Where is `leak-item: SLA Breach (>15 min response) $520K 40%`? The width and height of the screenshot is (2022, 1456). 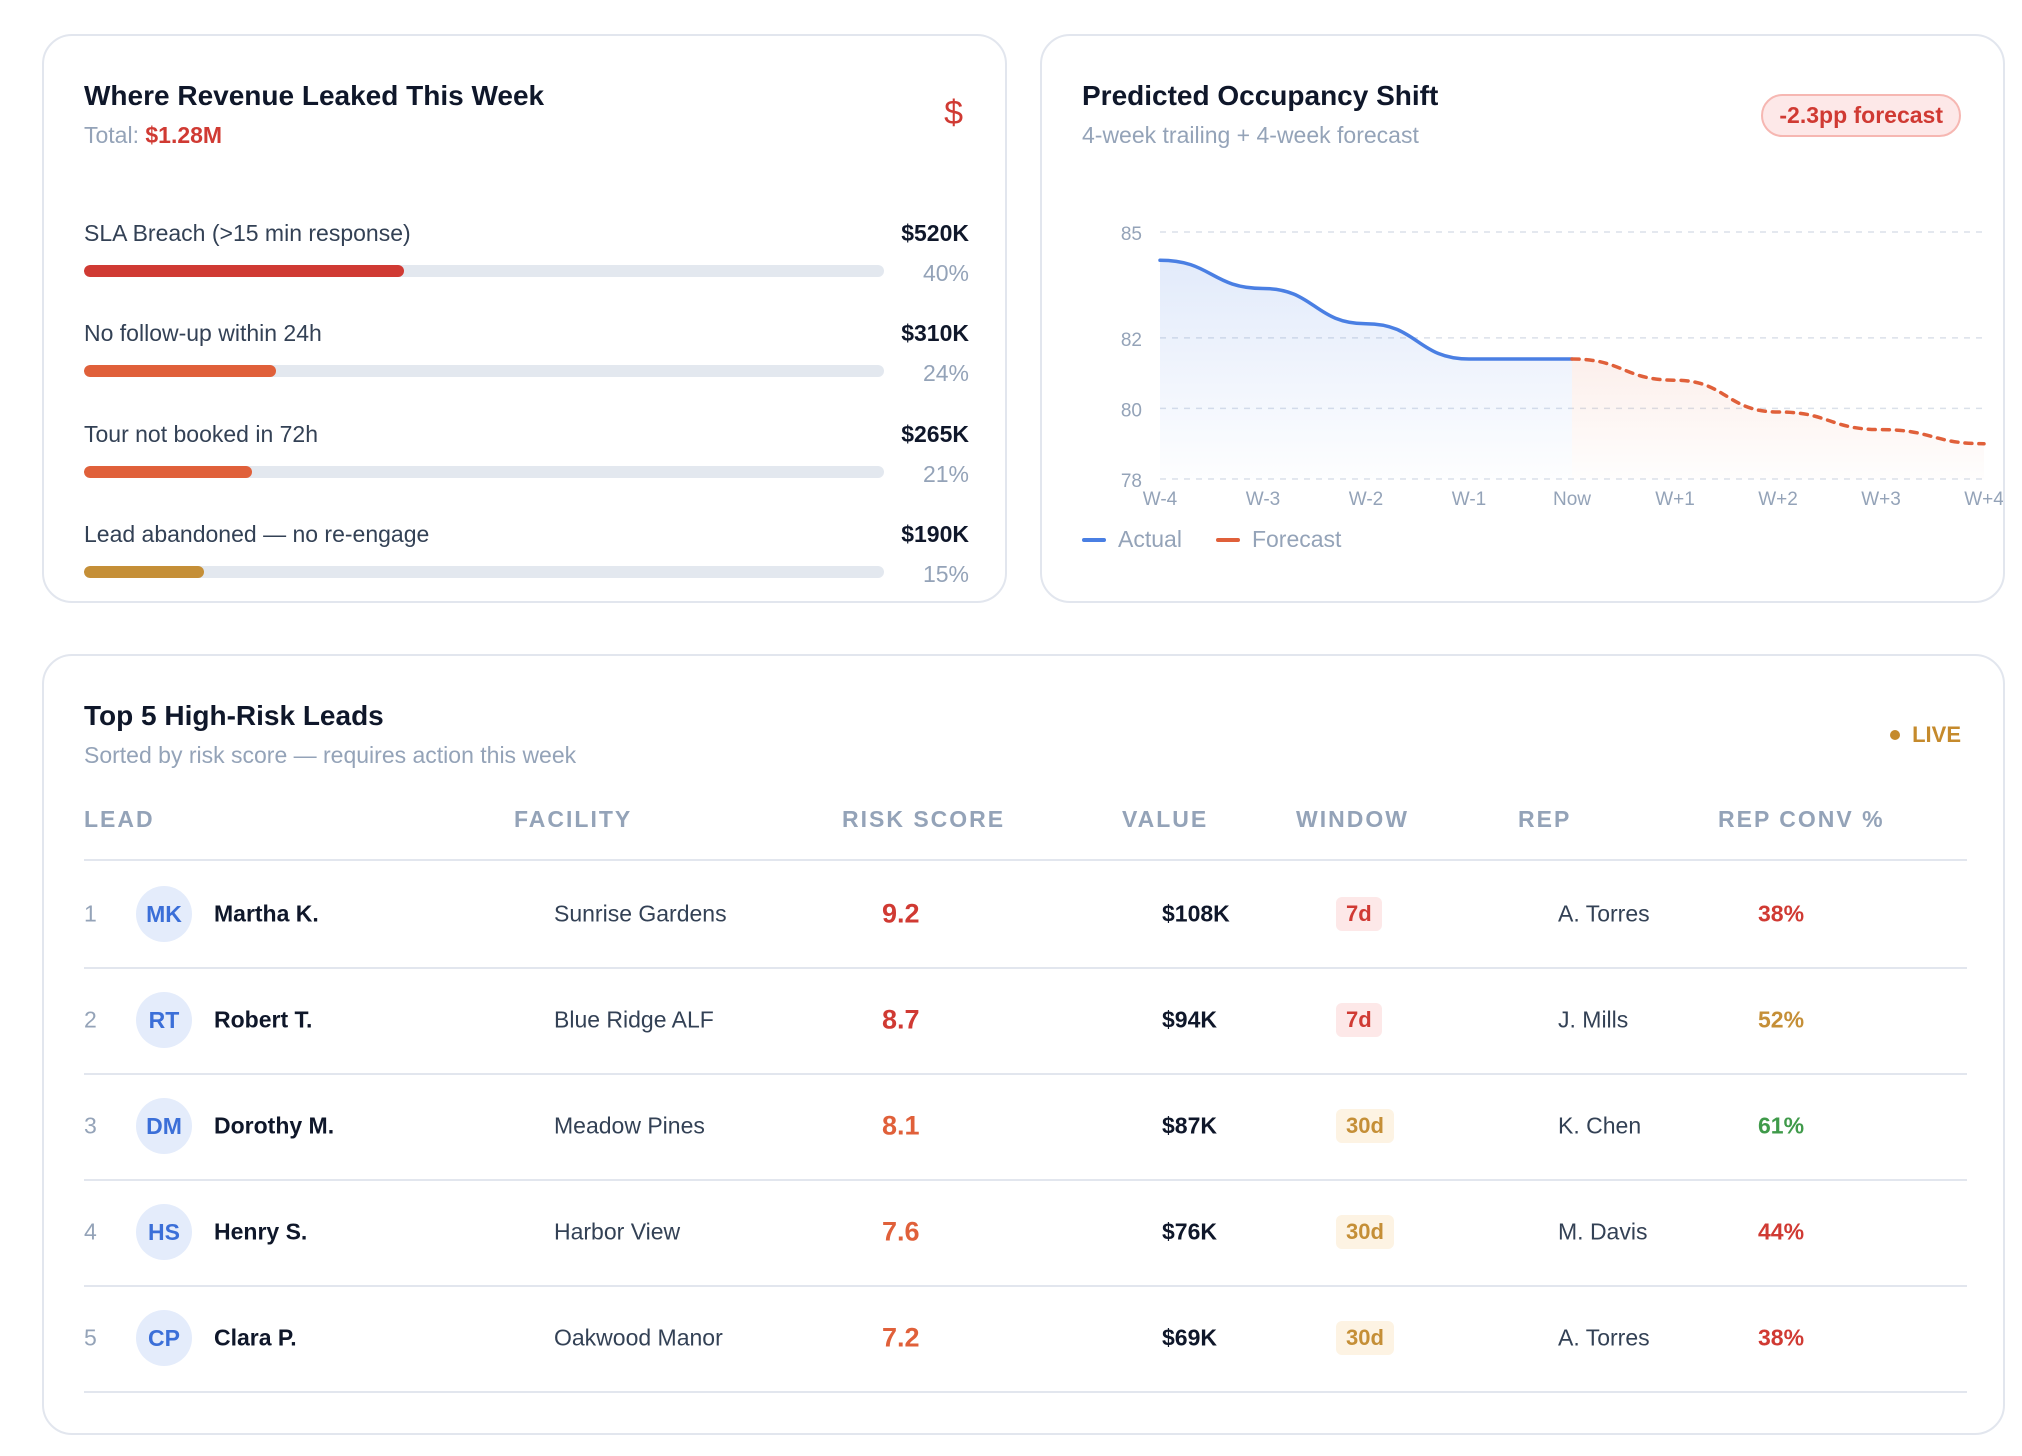 leak-item: SLA Breach (>15 min response) $520K 40% is located at coordinates (526, 265).